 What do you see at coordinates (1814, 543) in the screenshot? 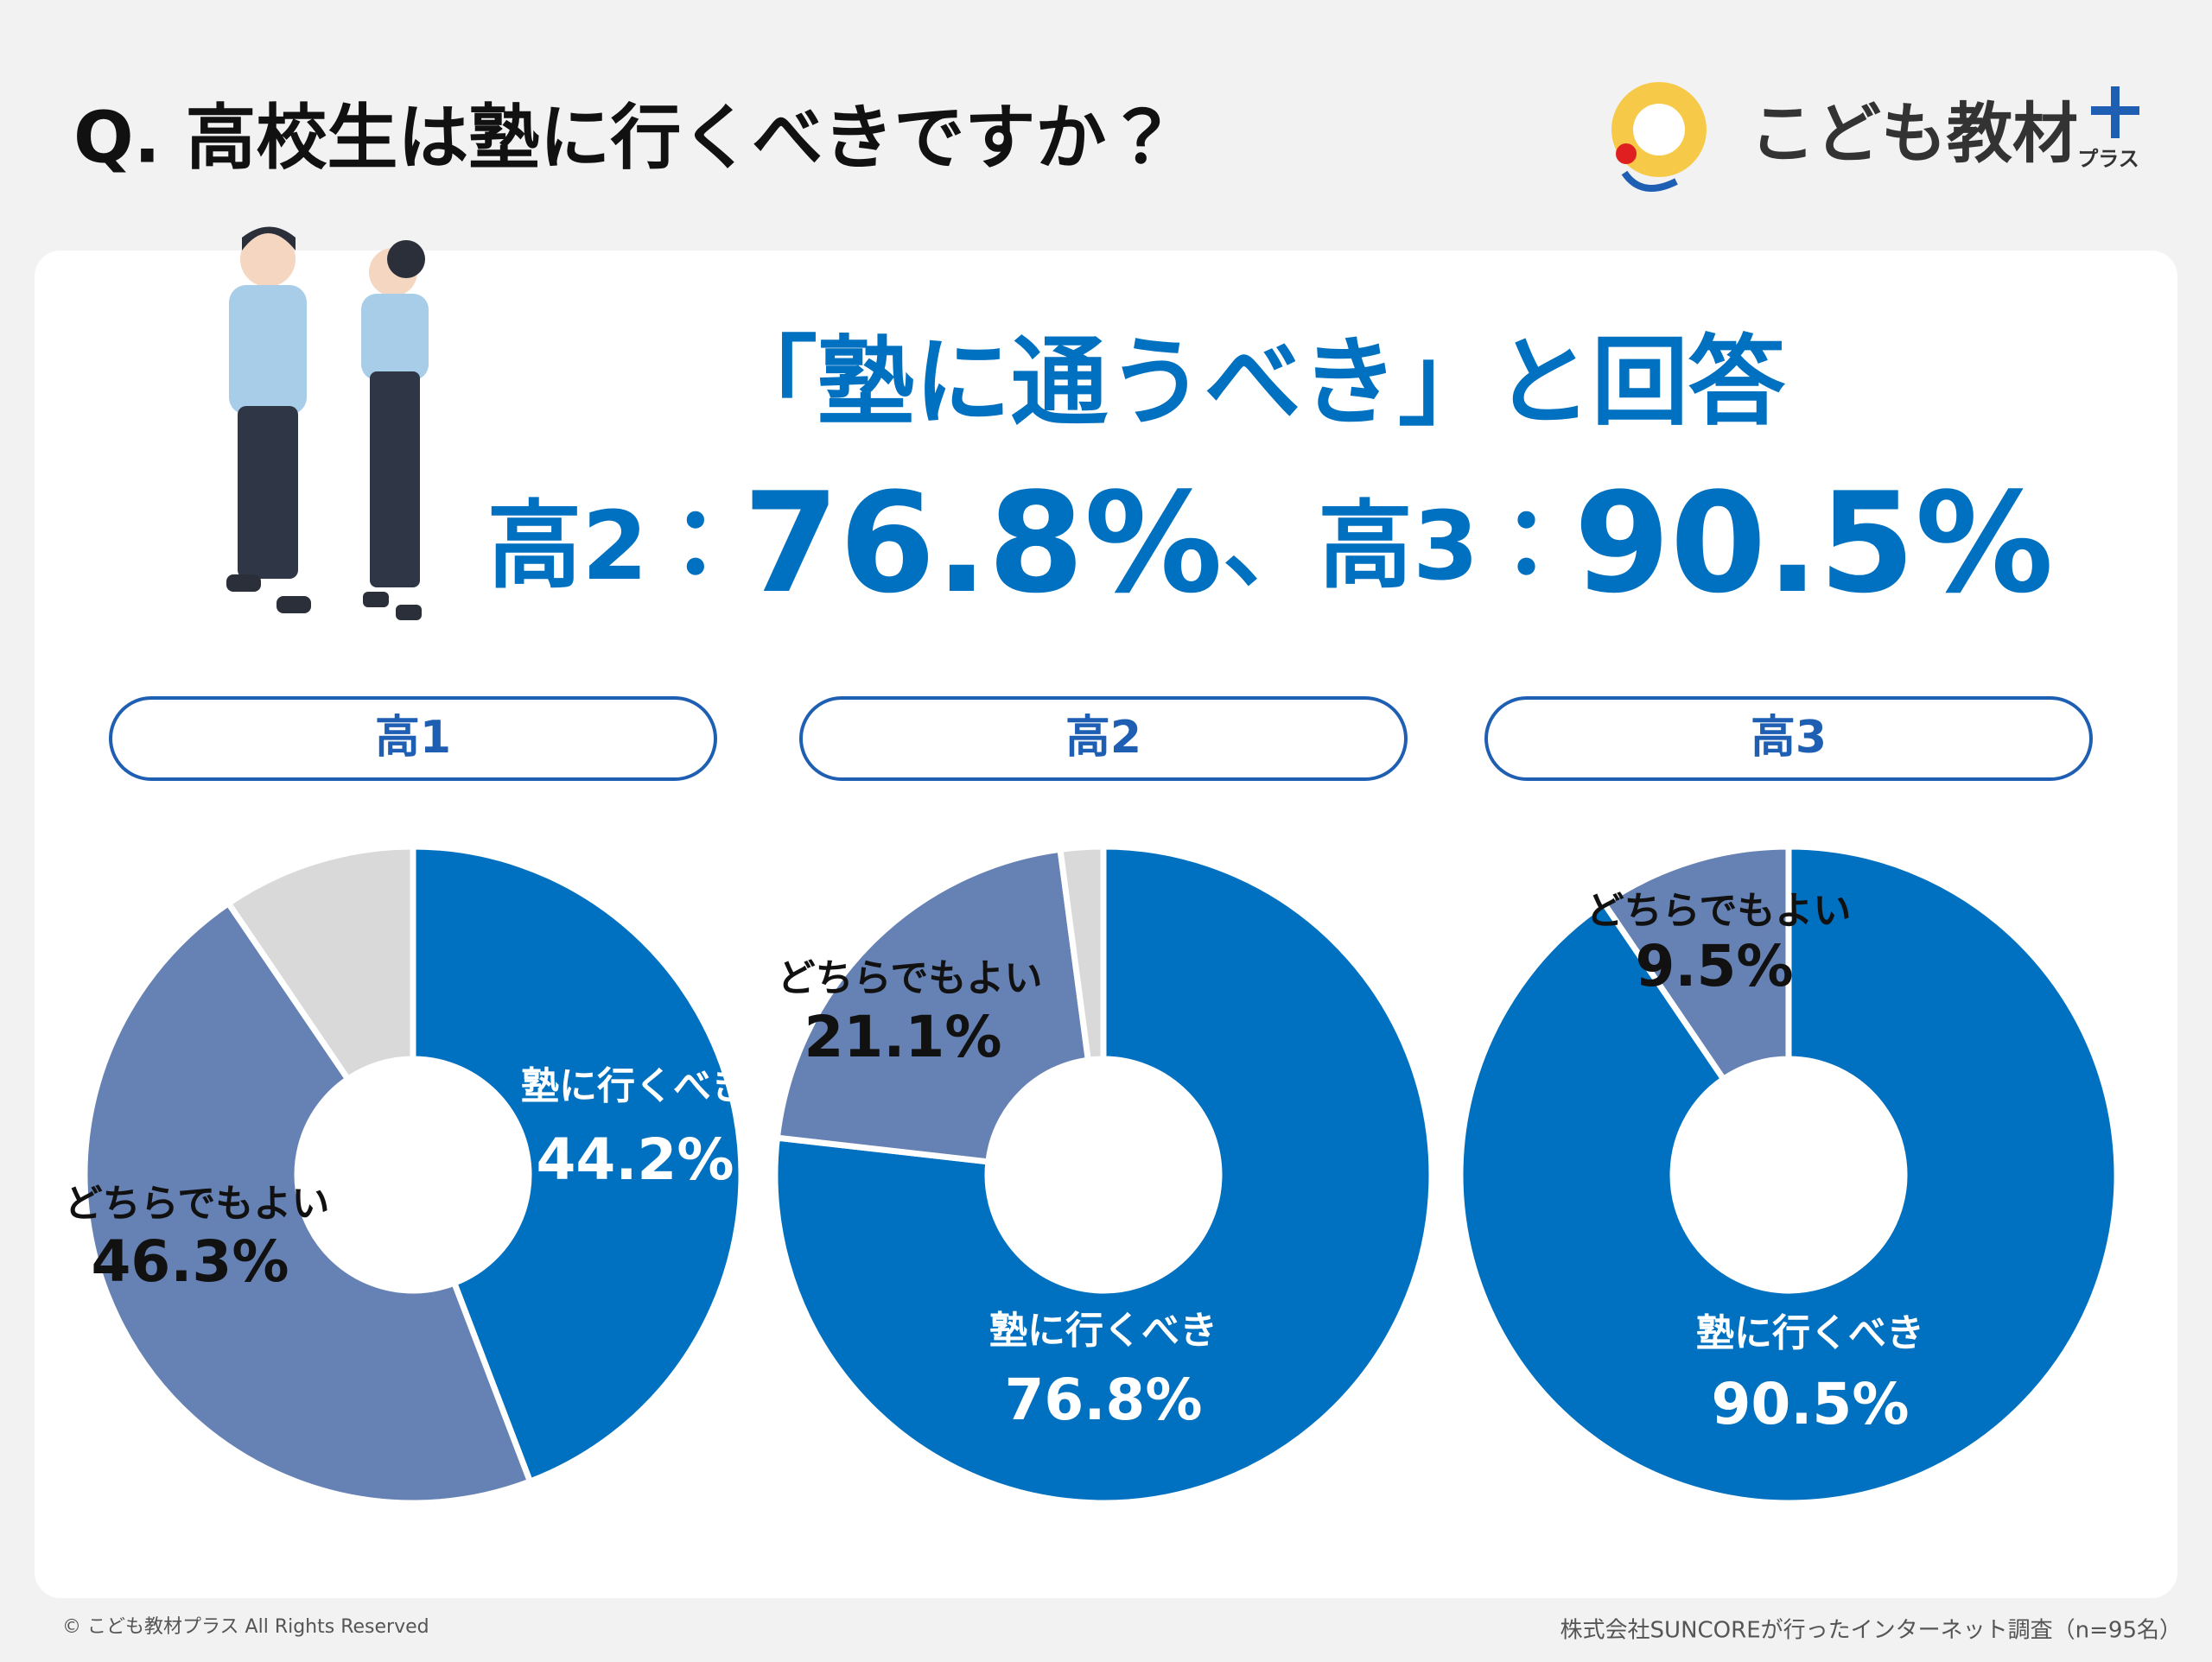
I see `highlight-part: 90.5%` at bounding box center [1814, 543].